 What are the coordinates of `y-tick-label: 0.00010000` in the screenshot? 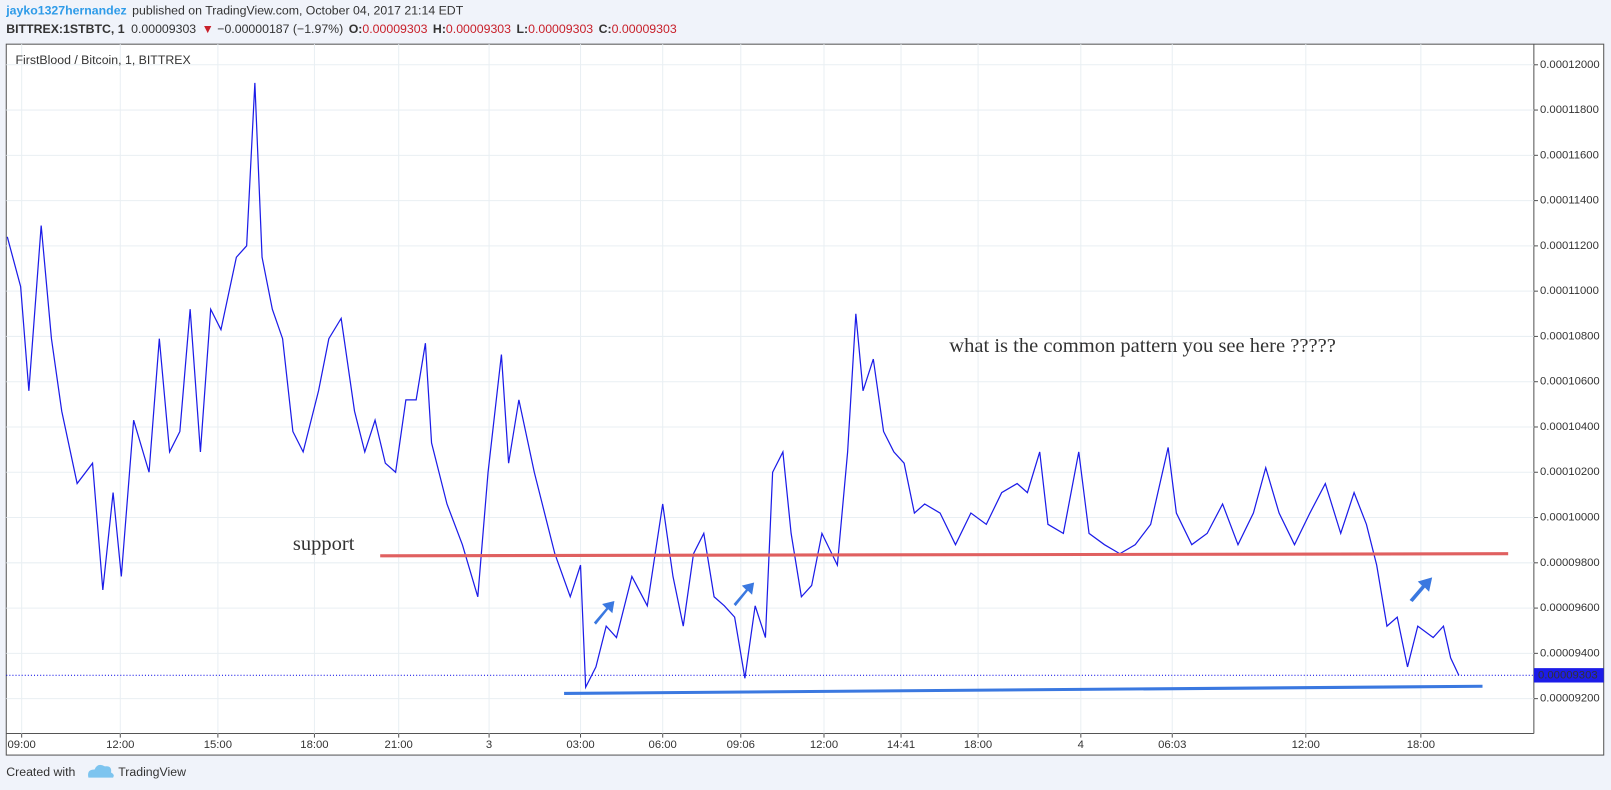 It's located at (1570, 518).